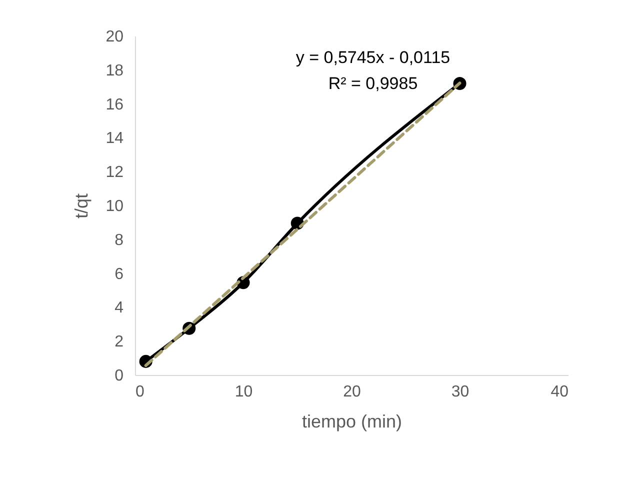  What do you see at coordinates (119, 274) in the screenshot?
I see `y-tick-label: 6` at bounding box center [119, 274].